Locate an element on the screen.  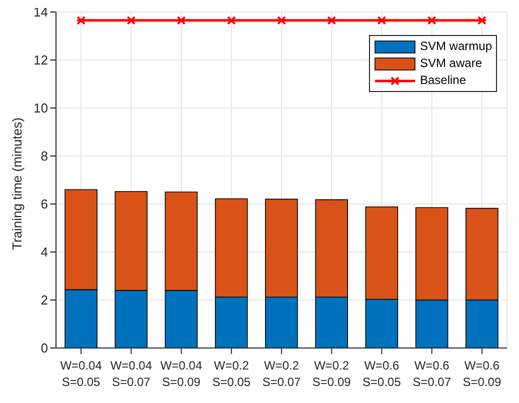
legend-label: SVM warmup is located at coordinates (456, 46).